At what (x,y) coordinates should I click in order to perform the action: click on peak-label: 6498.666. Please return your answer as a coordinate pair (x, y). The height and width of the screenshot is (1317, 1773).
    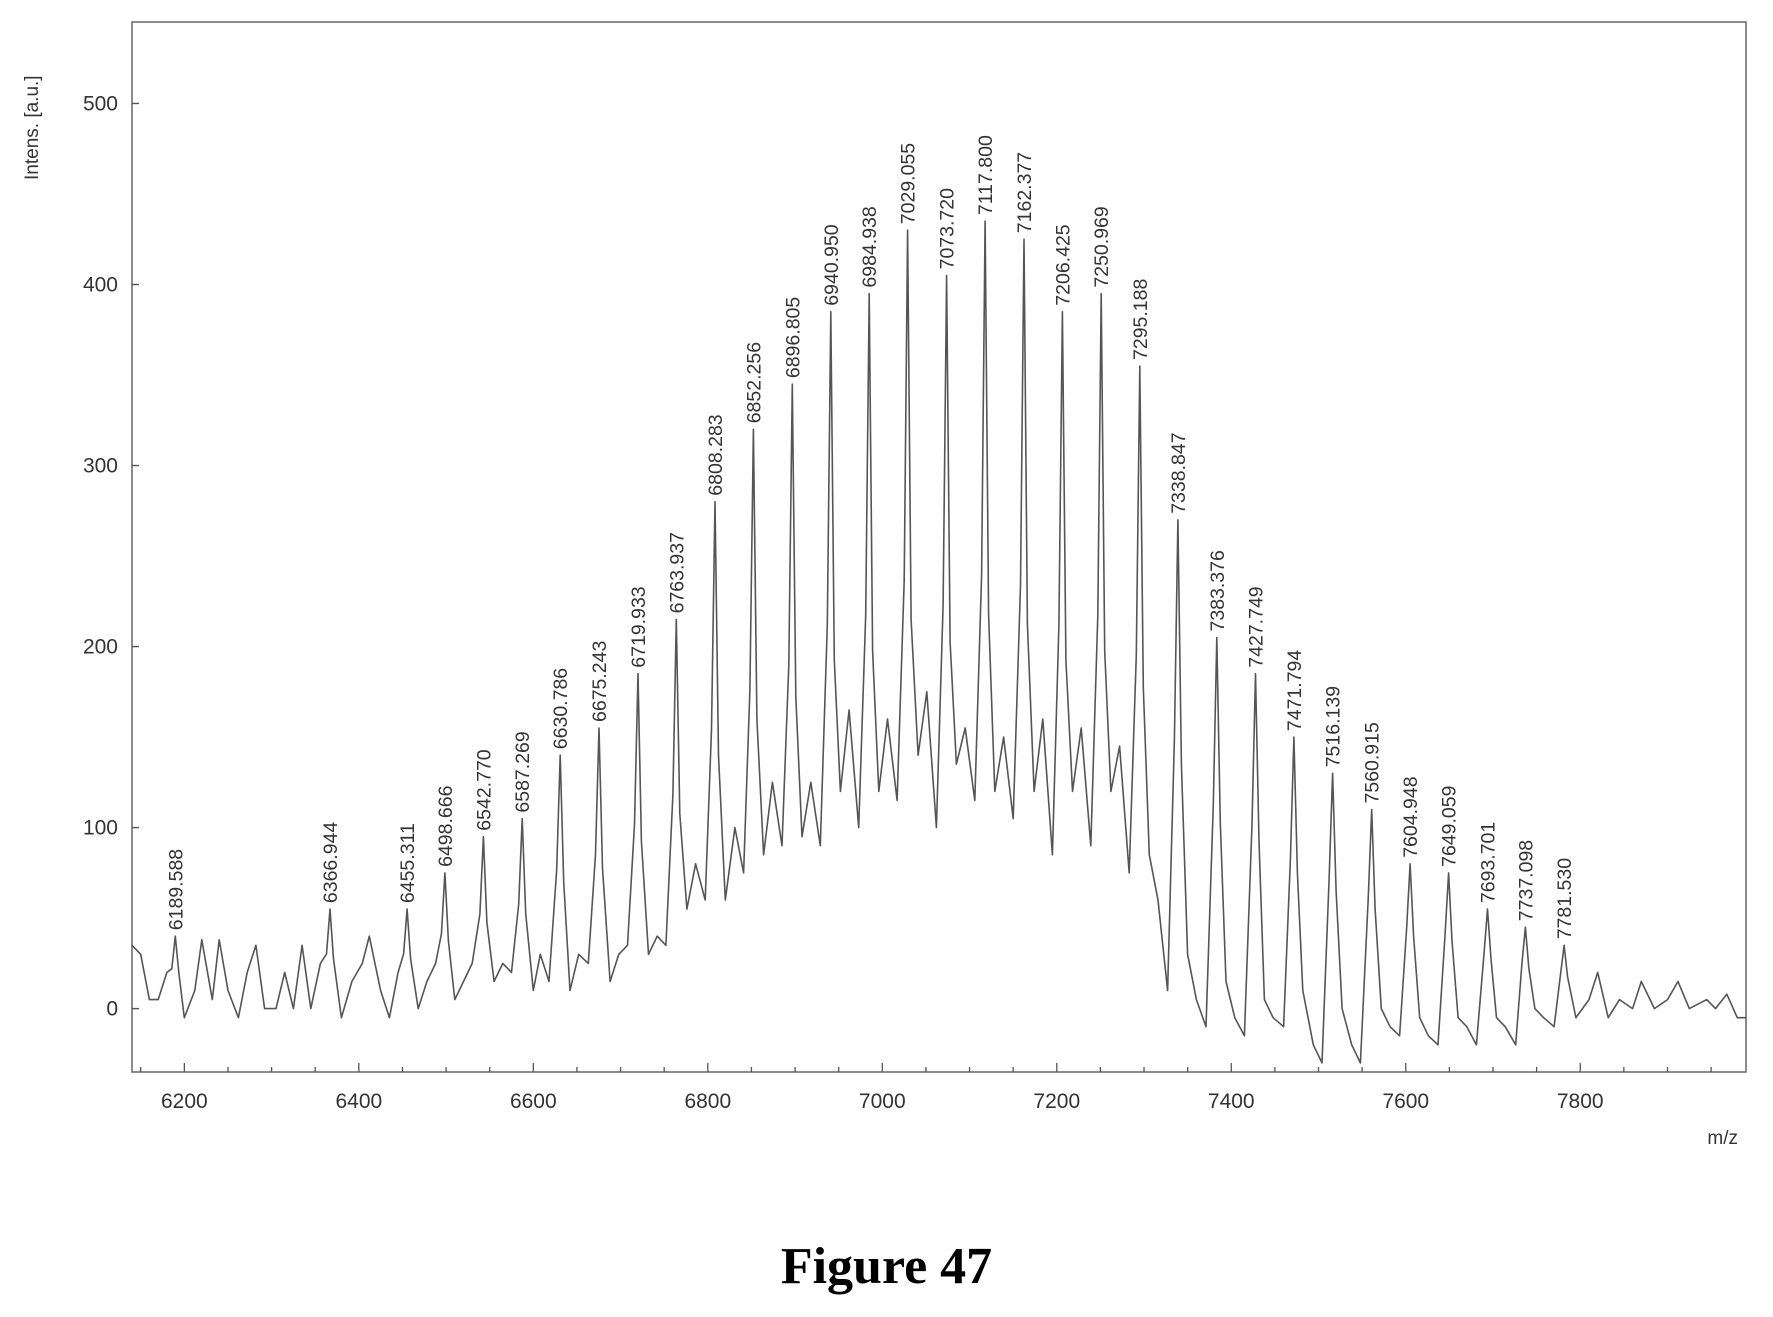
    Looking at the image, I should click on (446, 826).